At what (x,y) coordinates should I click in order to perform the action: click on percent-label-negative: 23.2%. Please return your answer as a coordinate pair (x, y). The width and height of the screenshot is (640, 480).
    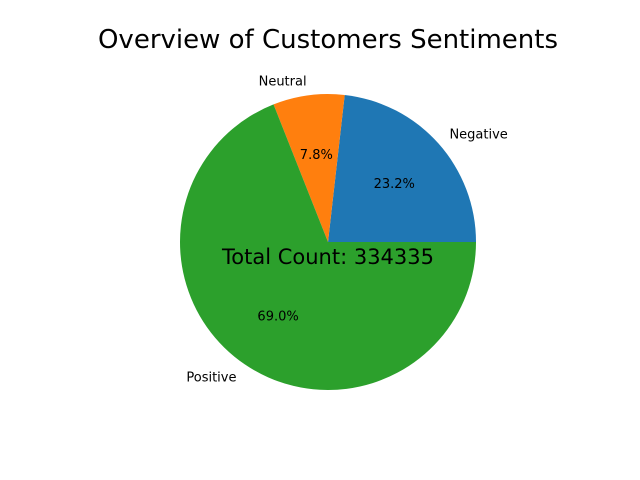
    Looking at the image, I should click on (394, 184).